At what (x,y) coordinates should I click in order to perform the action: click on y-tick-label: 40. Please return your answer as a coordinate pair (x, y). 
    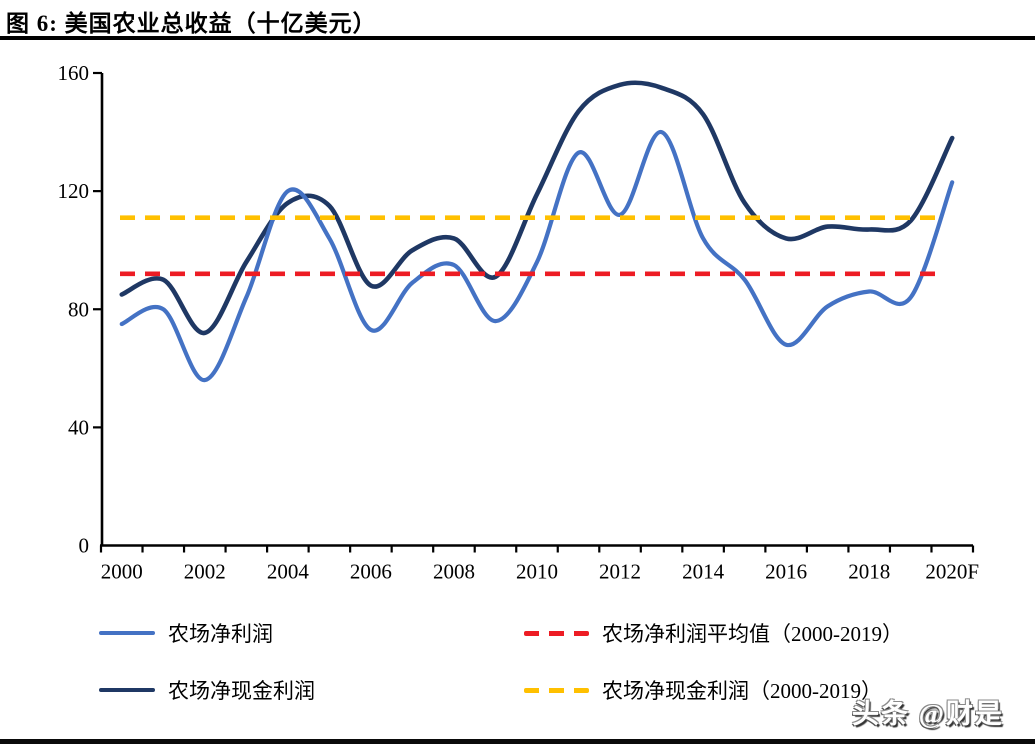
    Looking at the image, I should click on (78, 427).